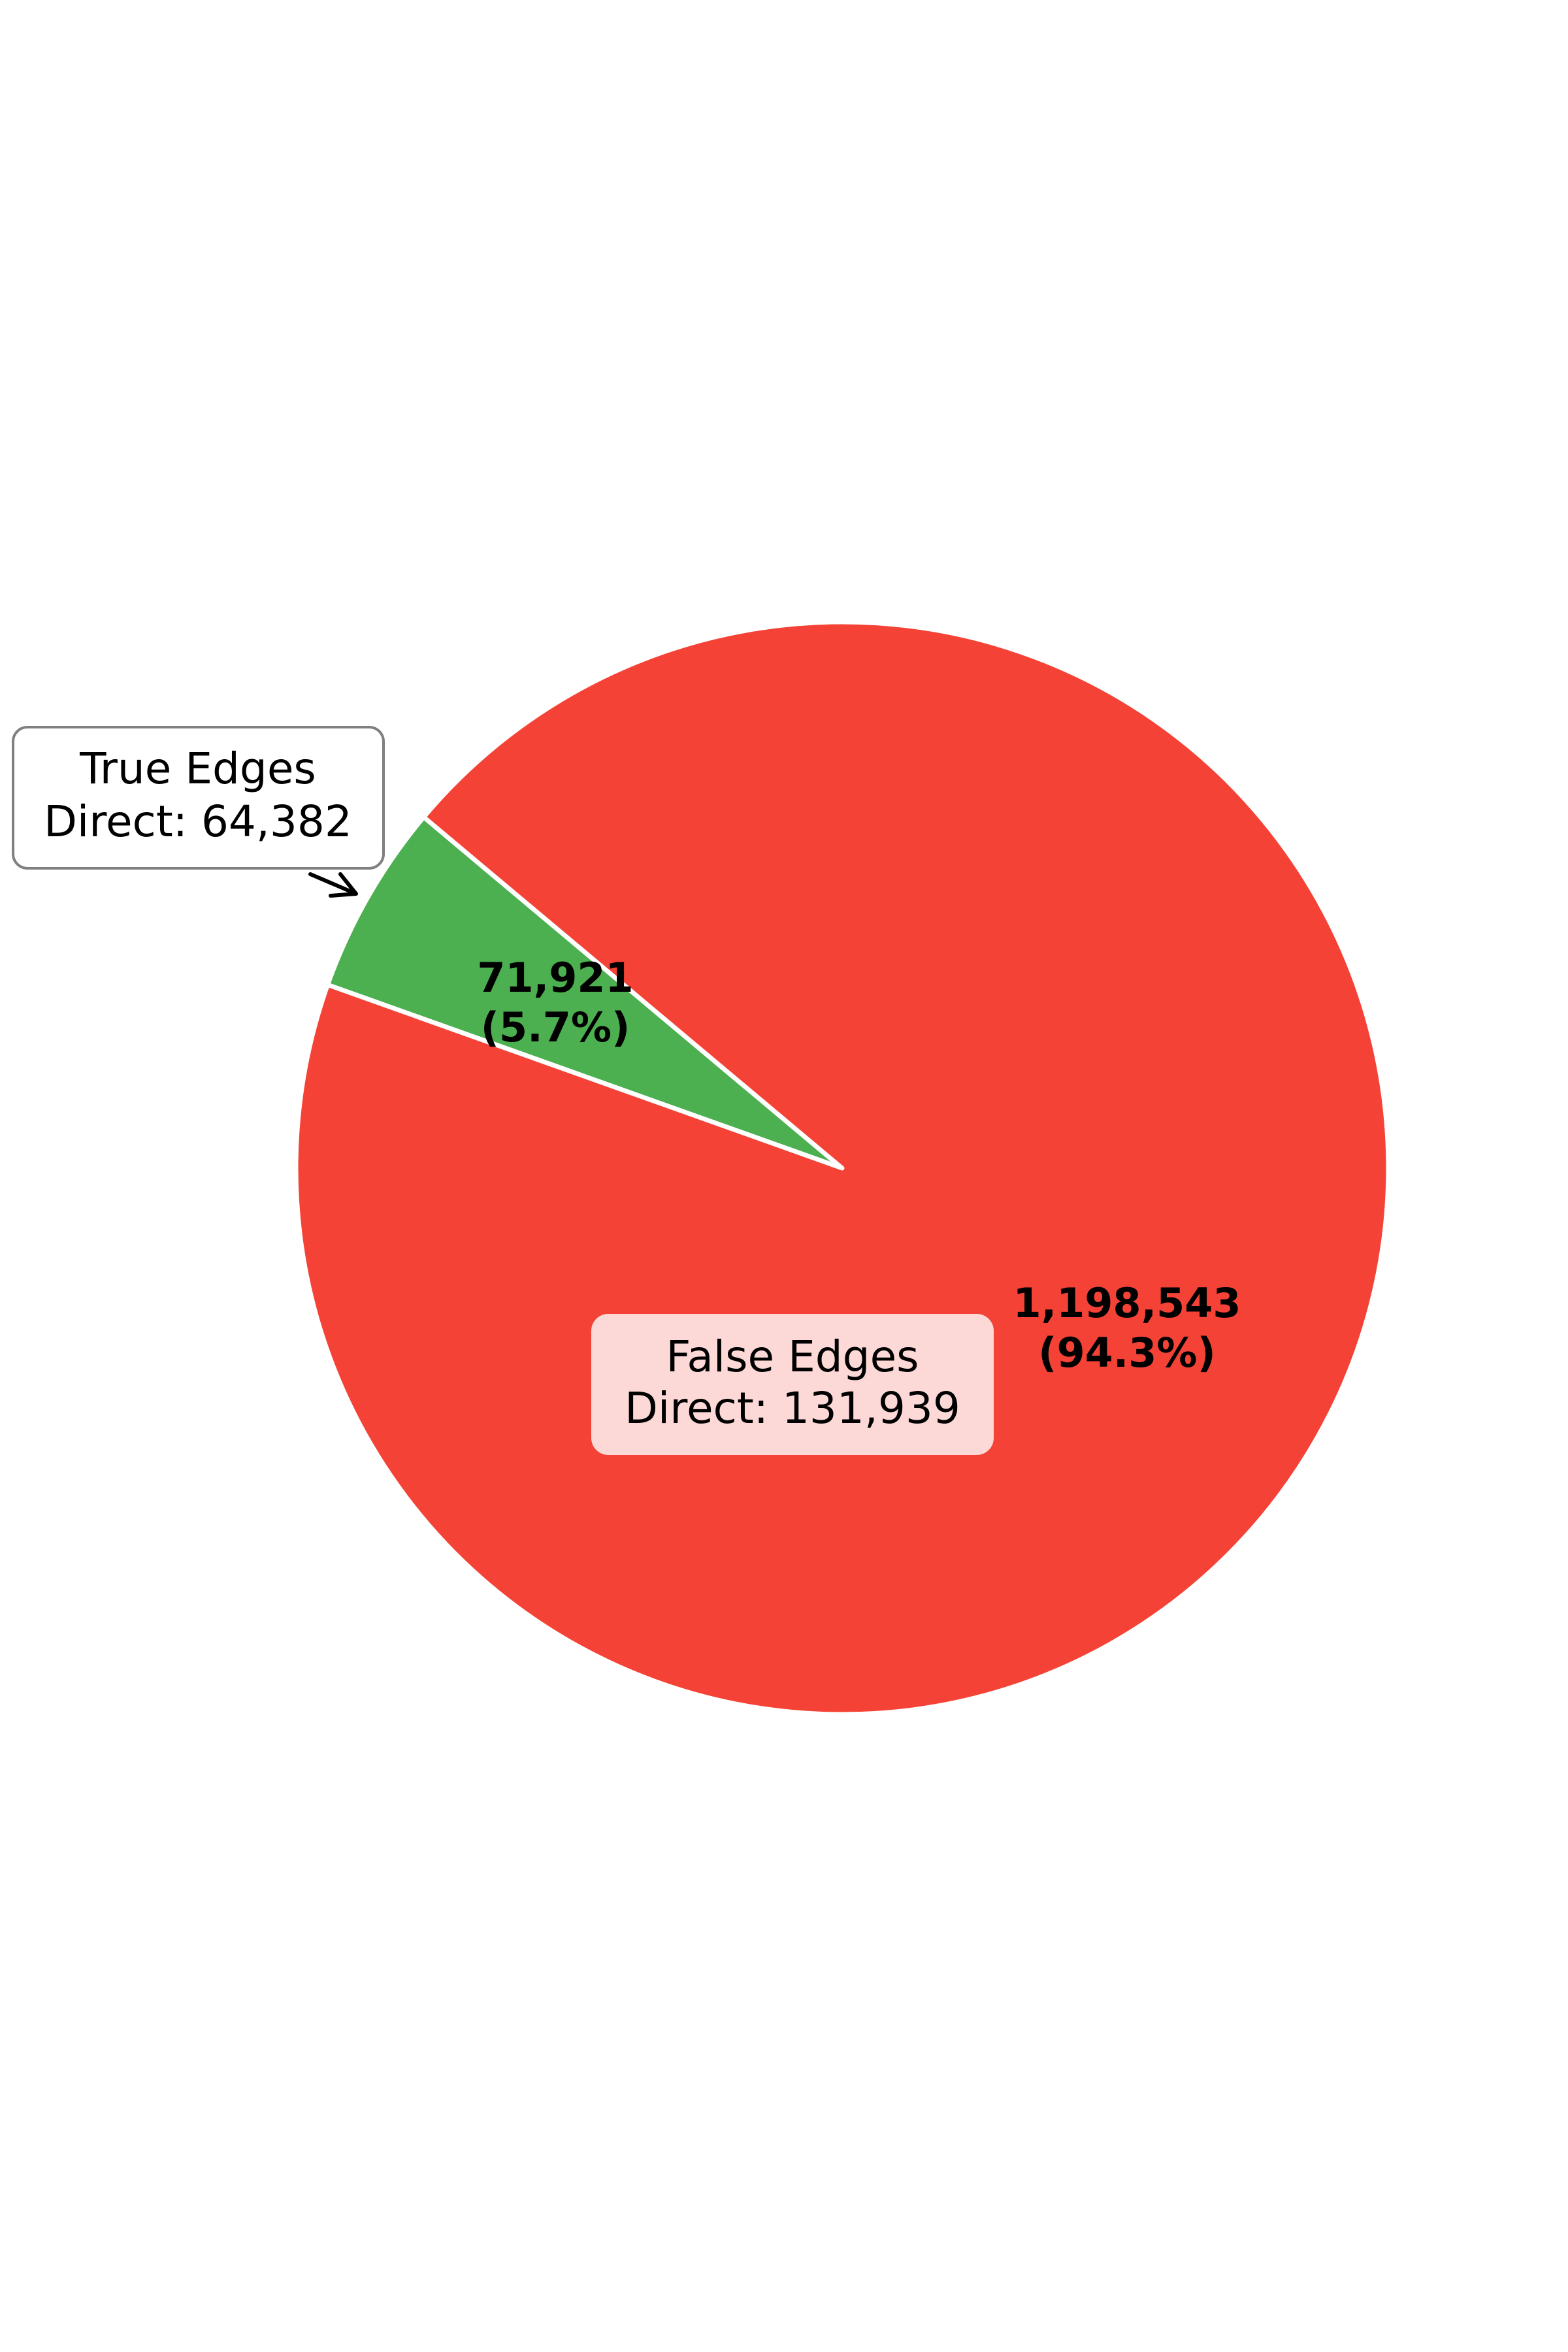 The width and height of the screenshot is (1568, 2352). Describe the element at coordinates (1127, 1303) in the screenshot. I see `false-edges-value-label: 1,198,543` at that location.